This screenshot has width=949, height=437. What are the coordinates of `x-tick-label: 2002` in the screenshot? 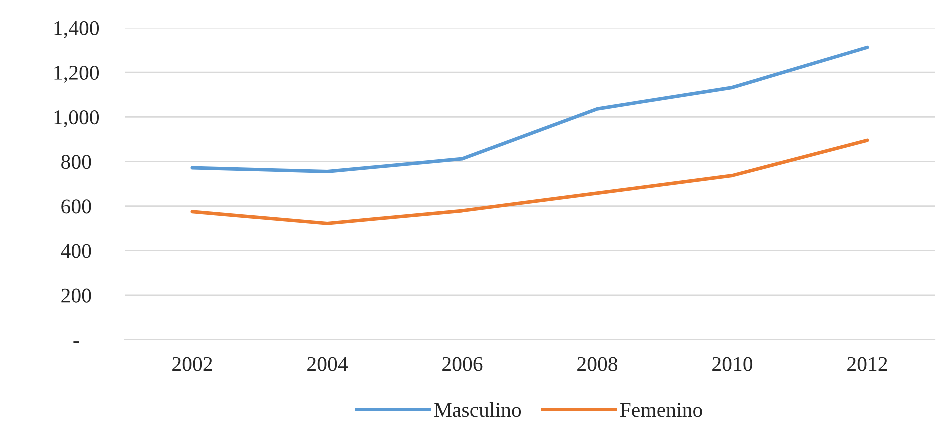 It's located at (192, 364).